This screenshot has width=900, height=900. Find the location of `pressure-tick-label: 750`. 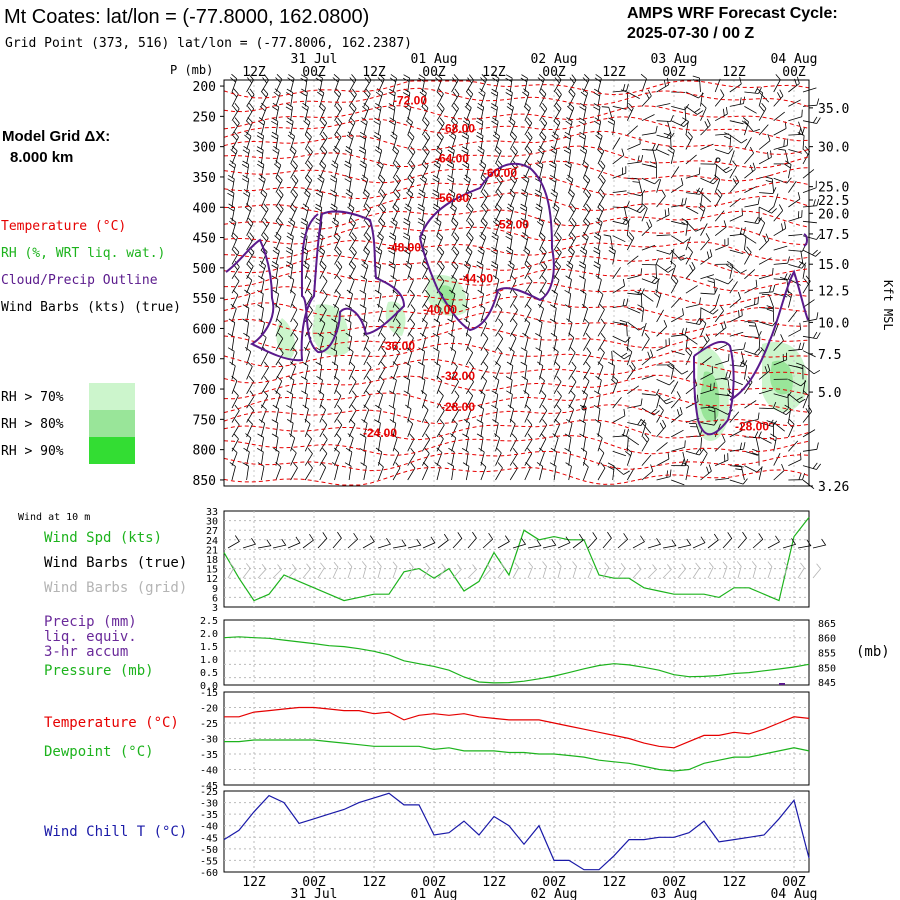

pressure-tick-label: 750 is located at coordinates (204, 420).